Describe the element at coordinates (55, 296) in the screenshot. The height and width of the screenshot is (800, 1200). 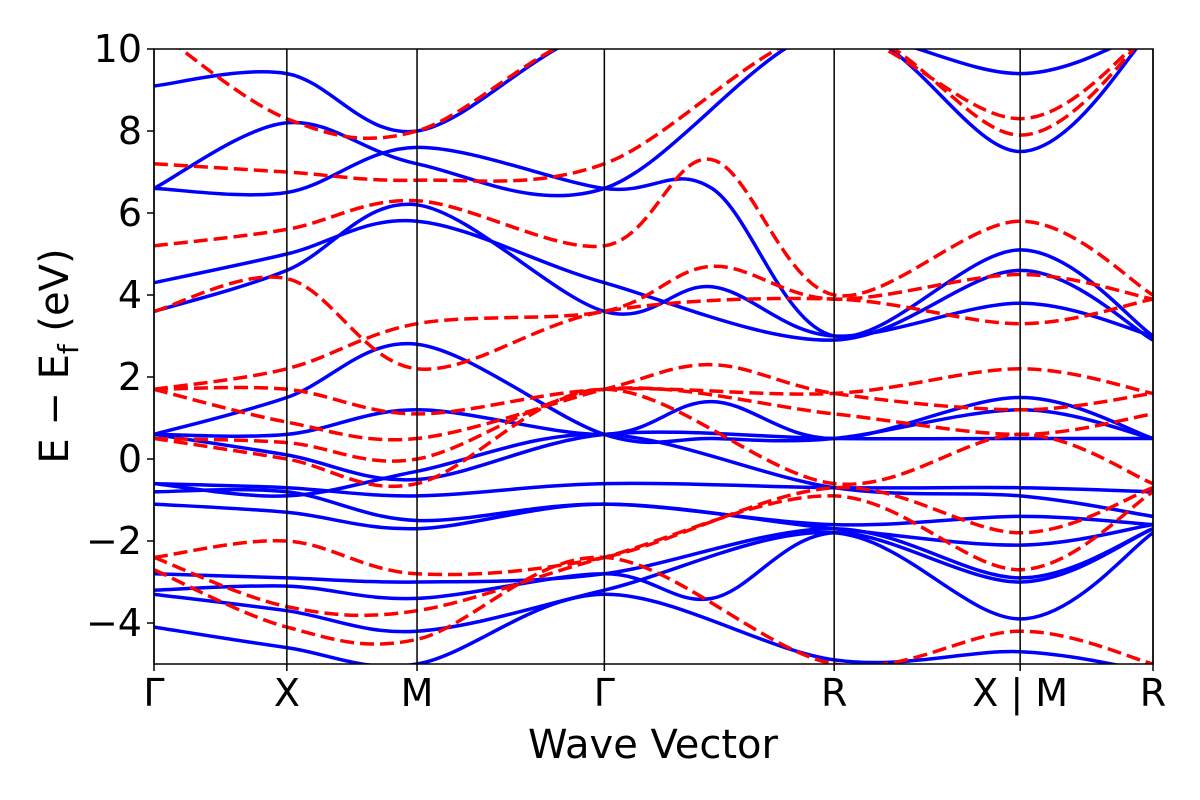
I see `y-axis-label-unit: (eV)` at that location.